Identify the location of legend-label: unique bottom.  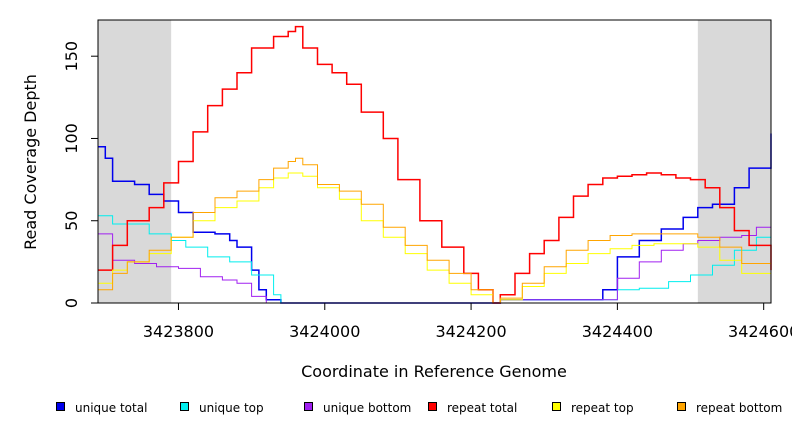
(367, 408).